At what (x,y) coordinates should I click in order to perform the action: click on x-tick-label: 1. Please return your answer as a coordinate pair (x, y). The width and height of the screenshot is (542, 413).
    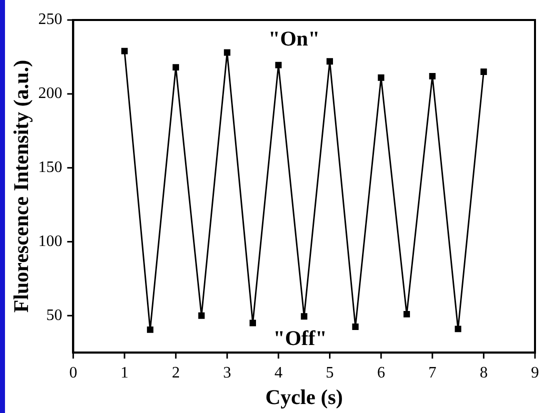
    Looking at the image, I should click on (124, 373).